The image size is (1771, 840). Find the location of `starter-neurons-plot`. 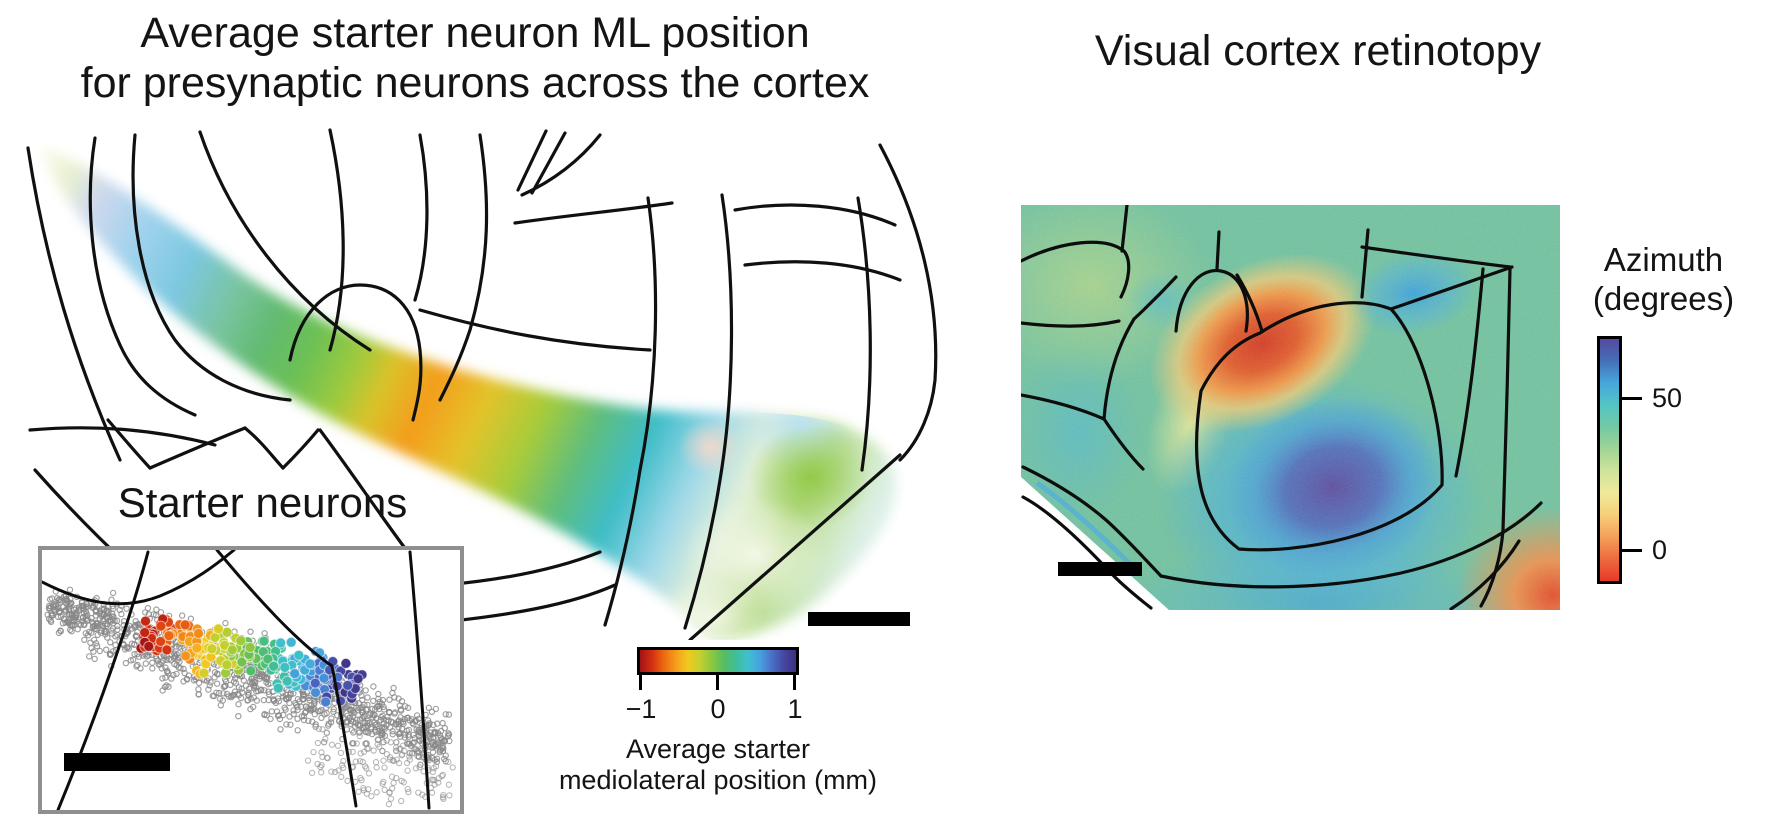

starter-neurons-plot is located at coordinates (249, 680).